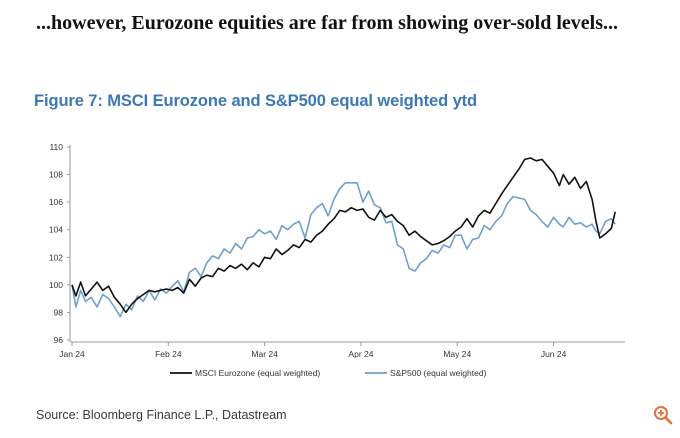 This screenshot has width=680, height=438. Describe the element at coordinates (72, 354) in the screenshot. I see `x-tick-label: Jan 24` at that location.